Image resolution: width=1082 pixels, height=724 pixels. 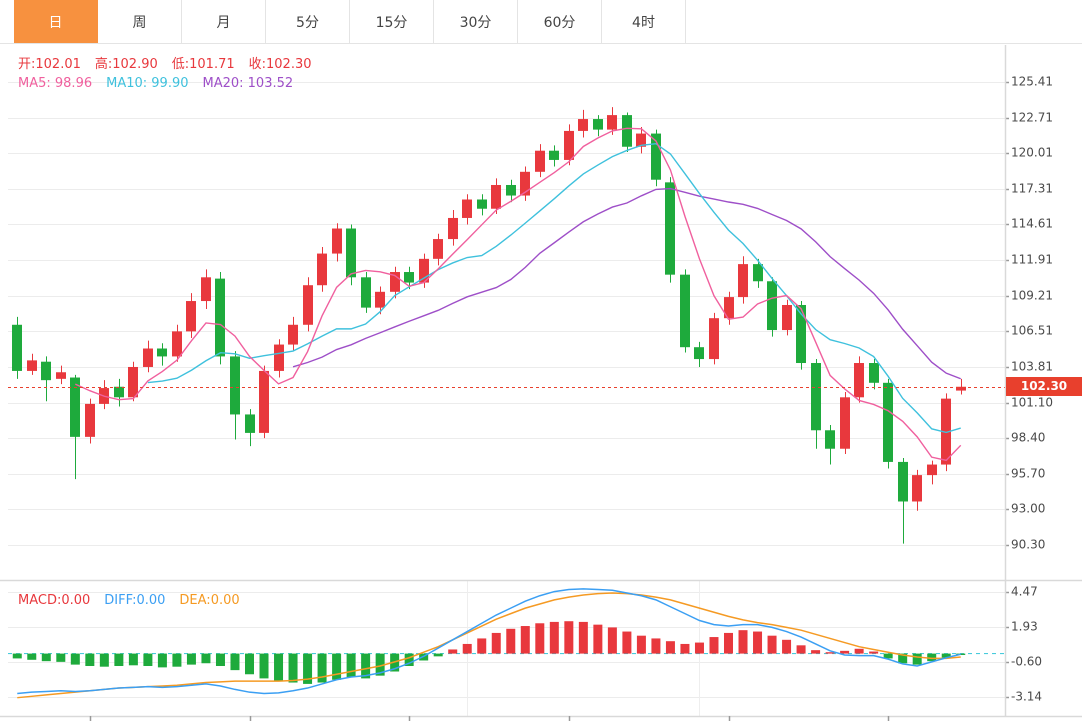 I want to click on macd-legend-item: DEA:0.00, so click(x=209, y=600).